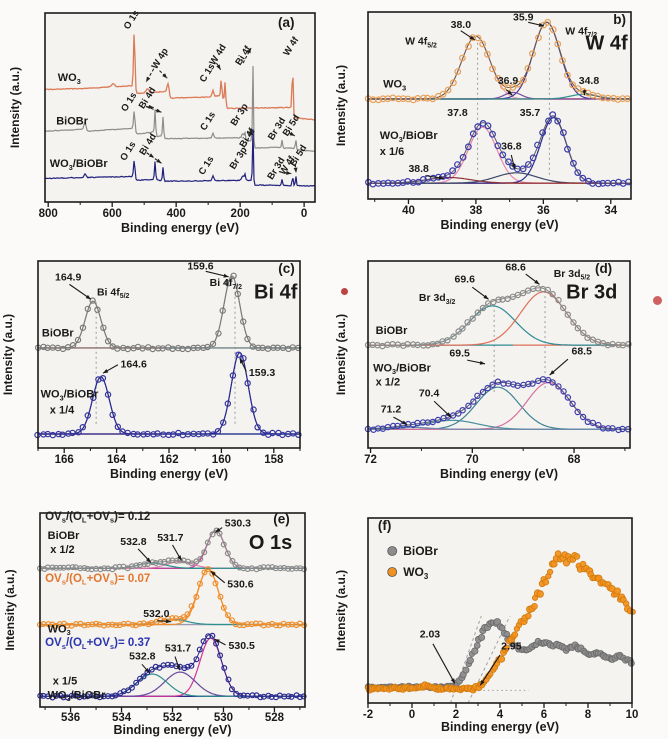  Describe the element at coordinates (500, 622) in the screenshot. I see `WO3-VB` at that location.